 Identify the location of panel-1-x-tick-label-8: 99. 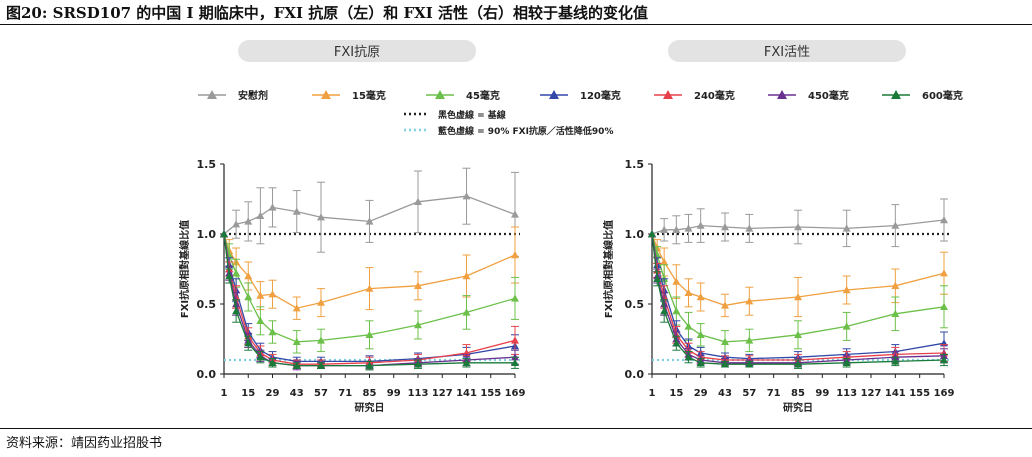
(394, 393).